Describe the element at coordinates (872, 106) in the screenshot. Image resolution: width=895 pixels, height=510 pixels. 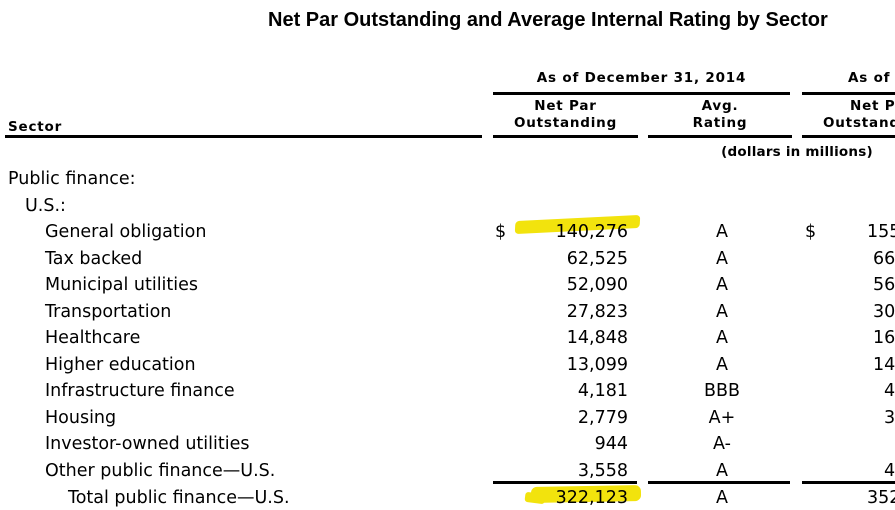
I see `net-par-2013-header-line1-truncated: Net Pa` at that location.